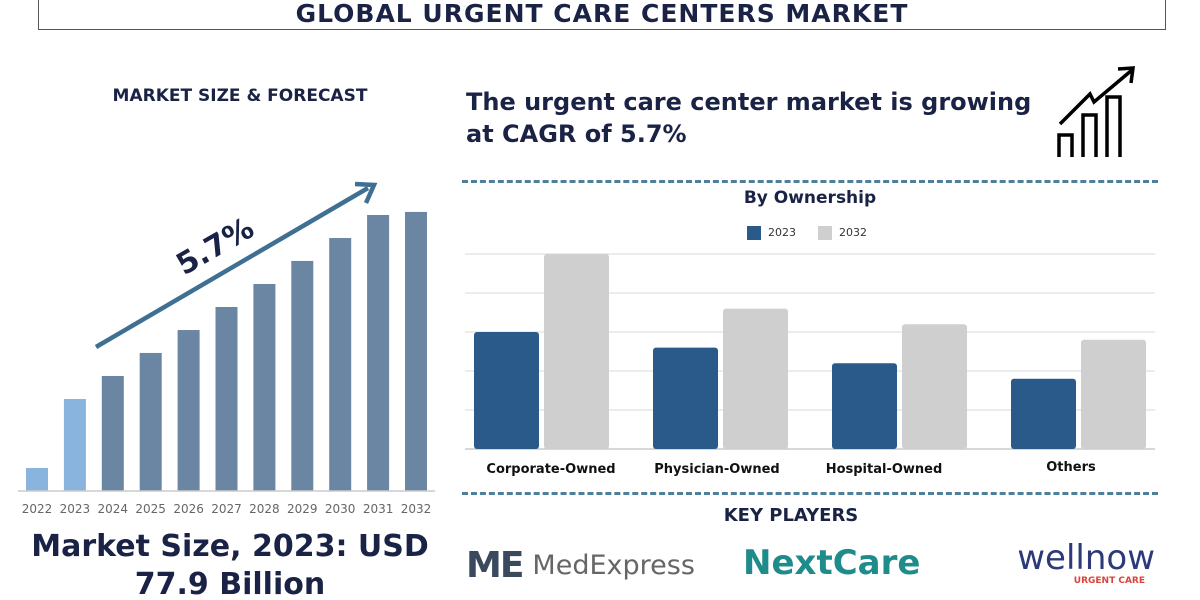  Describe the element at coordinates (378, 353) in the screenshot. I see `bar-2031` at that location.